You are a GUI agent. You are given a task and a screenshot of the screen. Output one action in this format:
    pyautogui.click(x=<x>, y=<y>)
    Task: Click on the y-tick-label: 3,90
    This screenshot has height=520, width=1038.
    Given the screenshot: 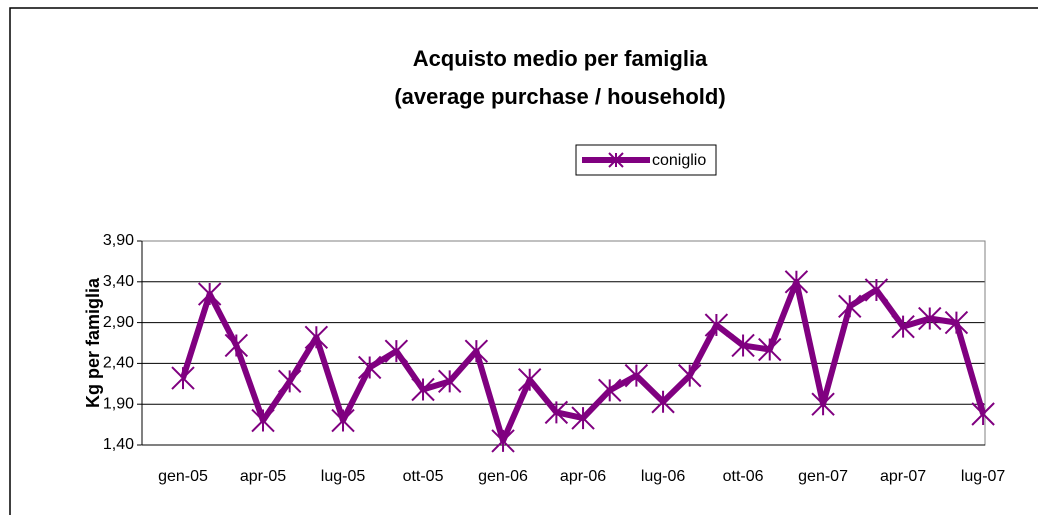 What is the action you would take?
    pyautogui.click(x=118, y=240)
    